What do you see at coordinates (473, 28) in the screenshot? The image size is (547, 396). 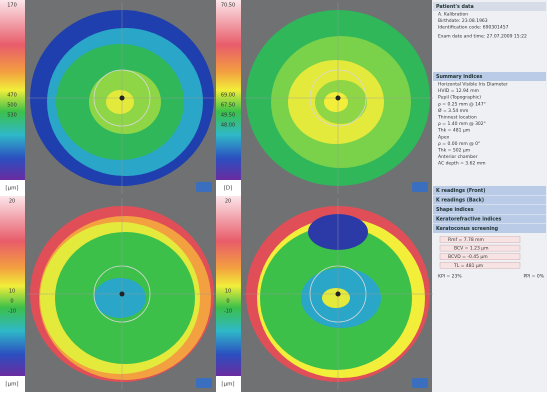 I see `info-line: Identification code: 690301457` at bounding box center [473, 28].